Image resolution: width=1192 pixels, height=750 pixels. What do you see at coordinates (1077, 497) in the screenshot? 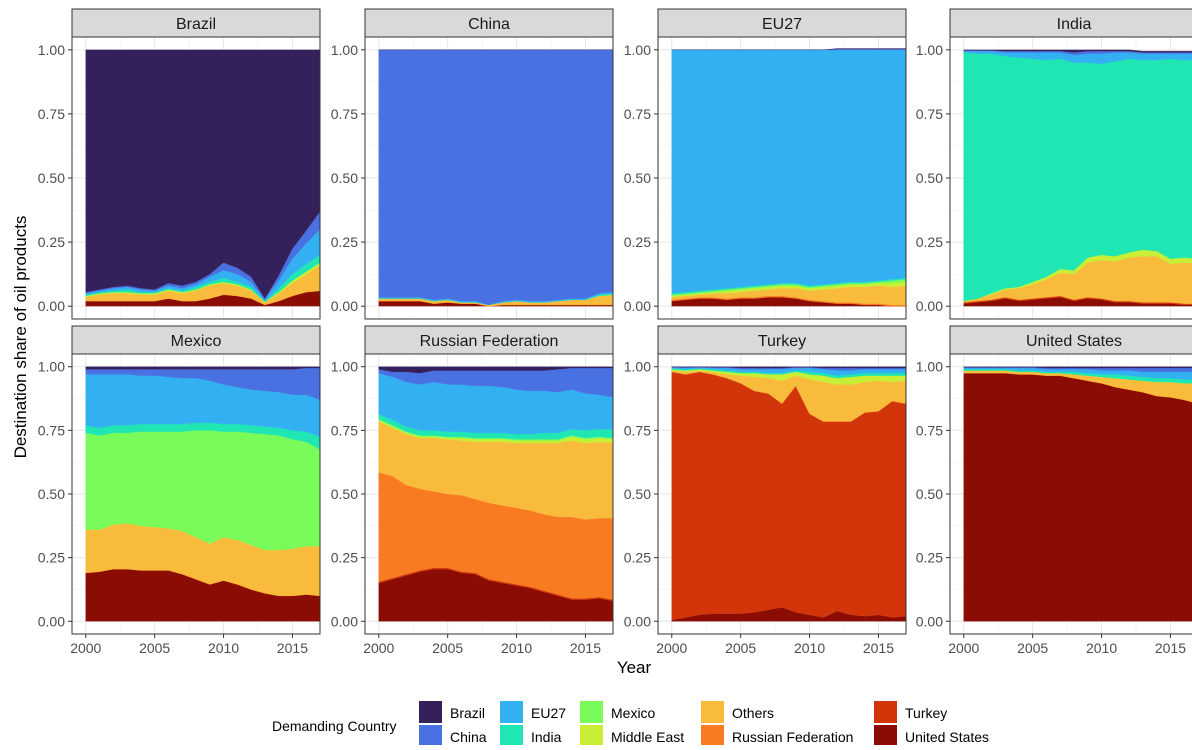
I see `area-united-states` at bounding box center [1077, 497].